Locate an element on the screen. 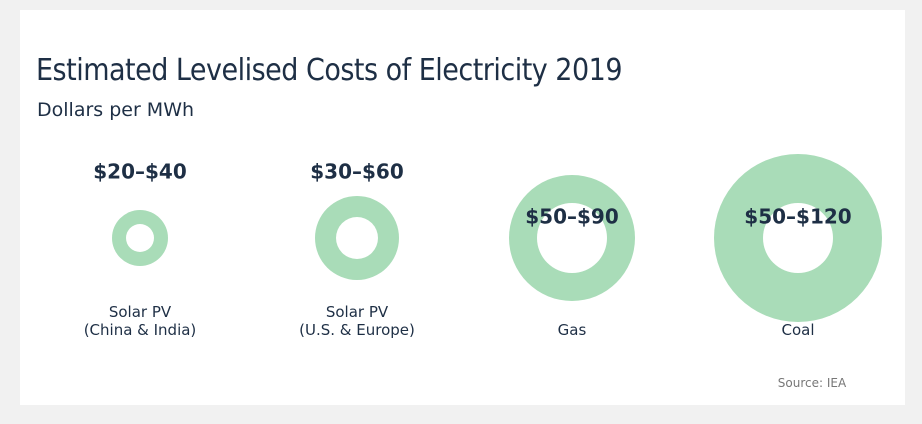 This screenshot has height=424, width=922. value-label: $50–$90 is located at coordinates (572, 217).